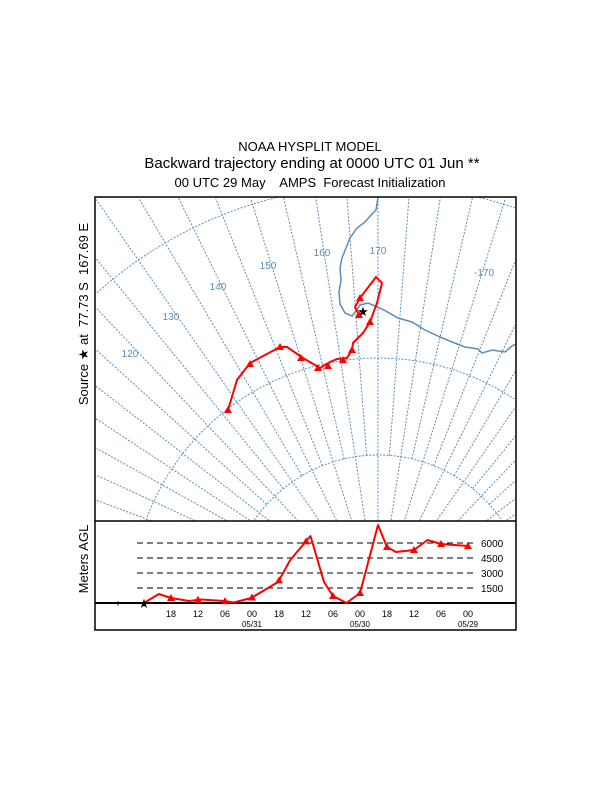  Describe the element at coordinates (310, 146) in the screenshot. I see `model-title: NOAA HYSPLIT MODEL` at that location.